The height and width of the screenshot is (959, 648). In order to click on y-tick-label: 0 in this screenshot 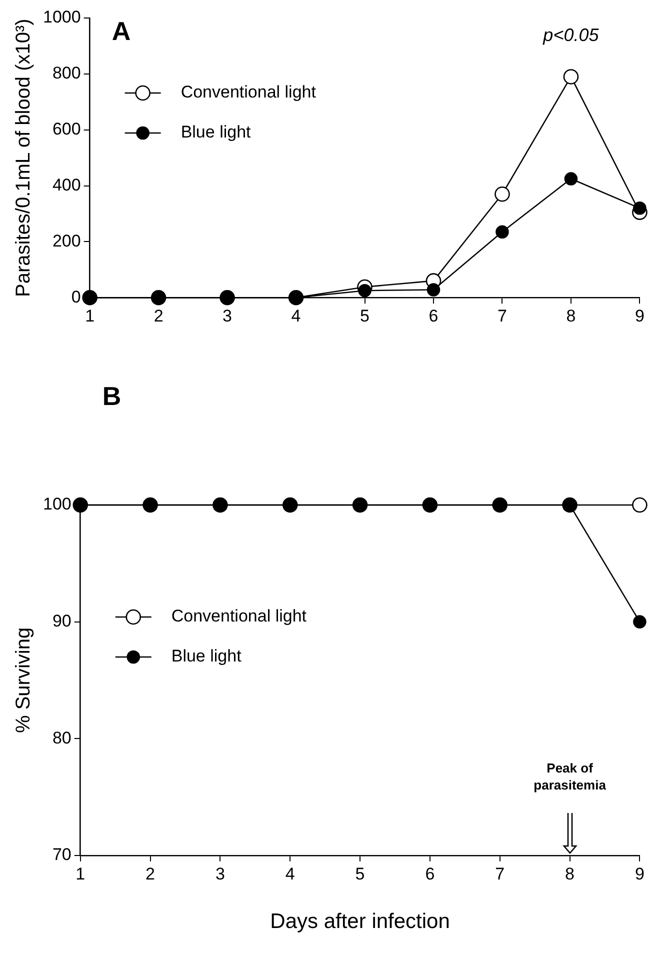, I will do `click(76, 296)`.